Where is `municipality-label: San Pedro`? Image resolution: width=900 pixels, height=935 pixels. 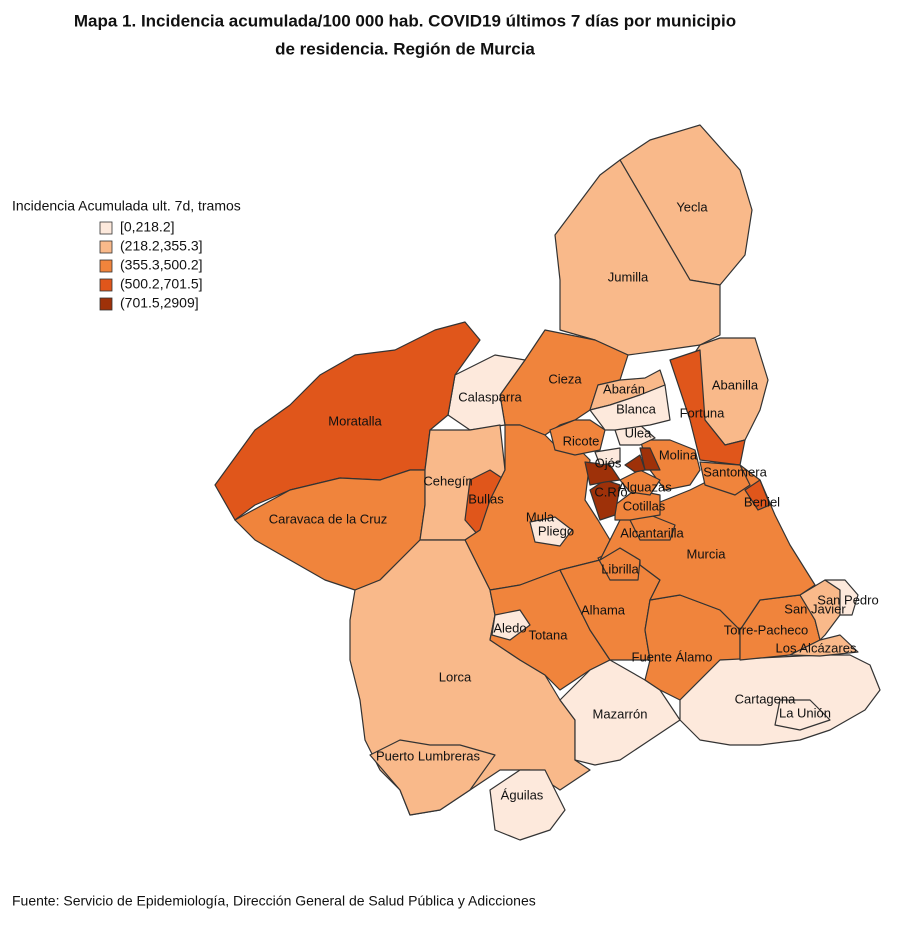 municipality-label: San Pedro is located at coordinates (847, 599).